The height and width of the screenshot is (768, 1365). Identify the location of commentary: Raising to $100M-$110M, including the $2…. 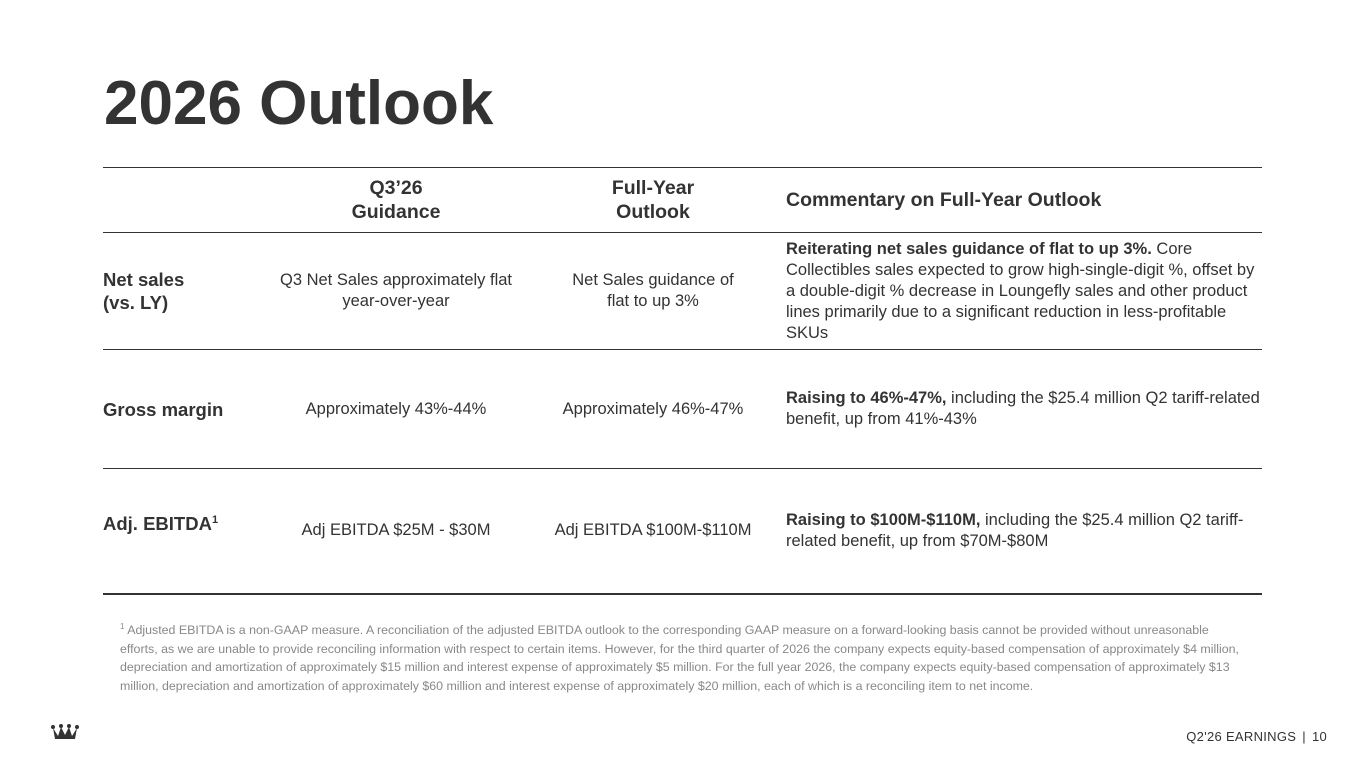
(1018, 531).